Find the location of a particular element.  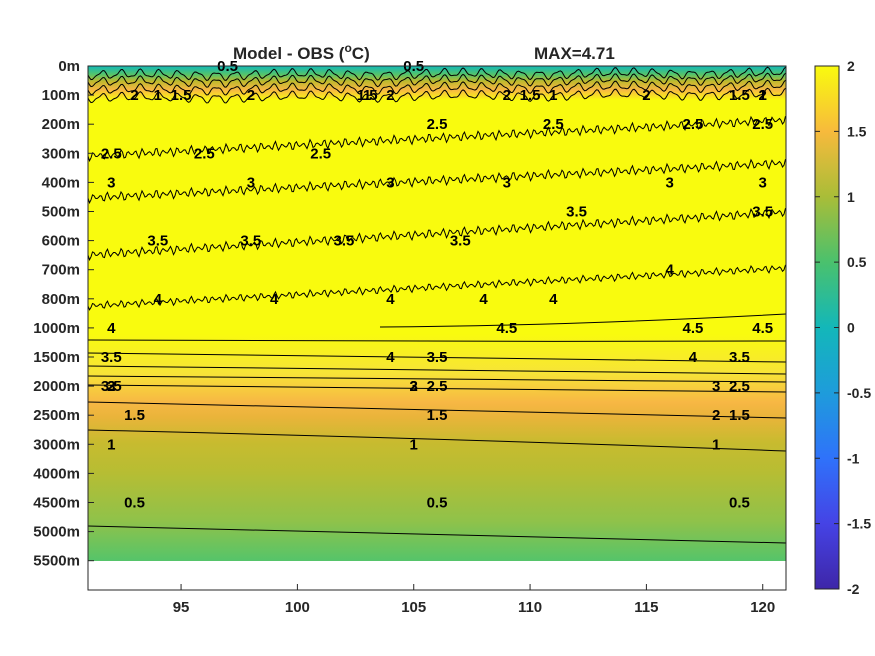

x-tick-label: 110 is located at coordinates (530, 607).